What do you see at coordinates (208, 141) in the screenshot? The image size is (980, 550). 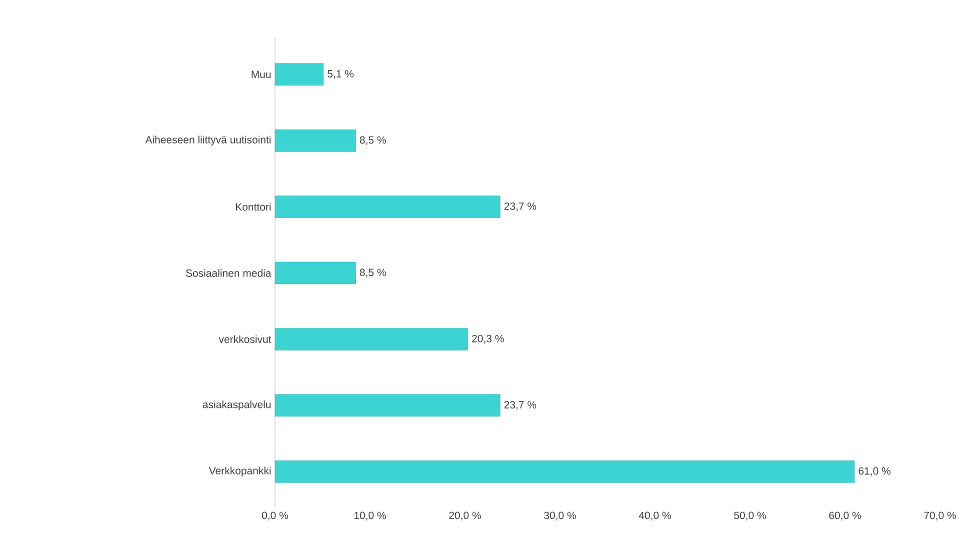 I see `y-tick-label: Aiheeseen liittyvä uutisointi` at bounding box center [208, 141].